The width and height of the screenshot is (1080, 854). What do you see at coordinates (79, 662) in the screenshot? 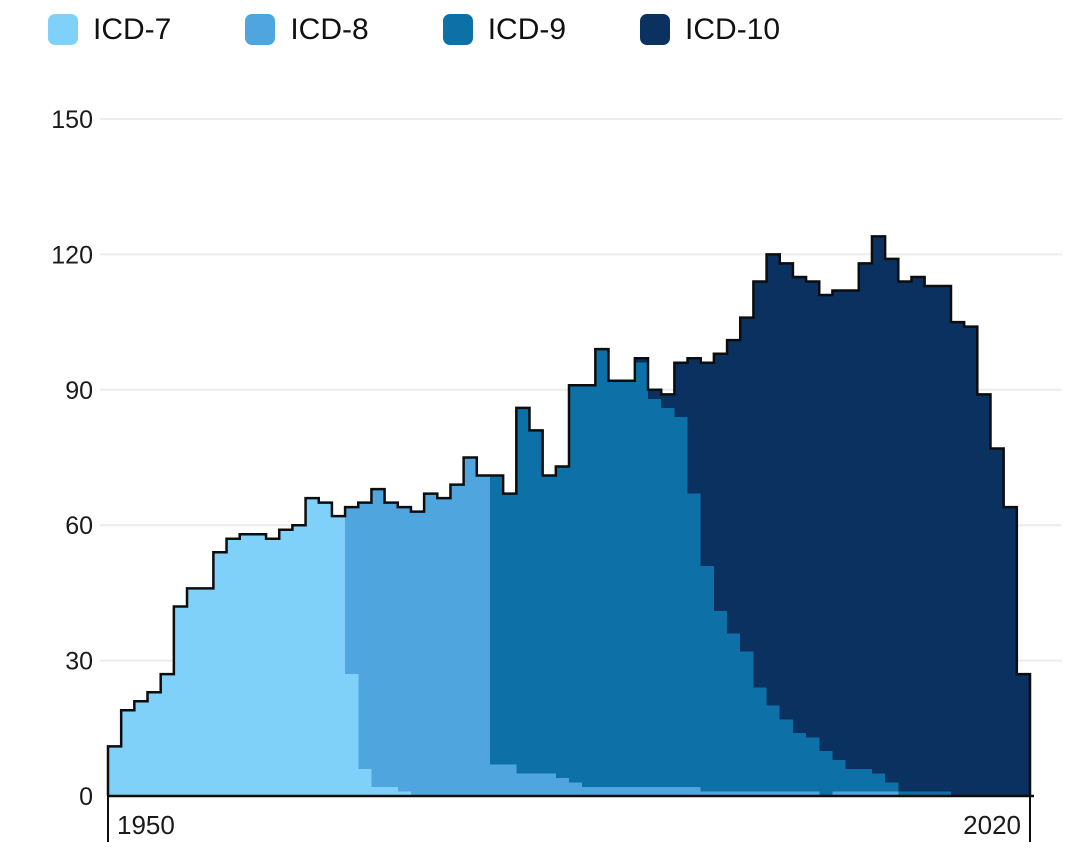
I see `y-tick-label-30: 30` at bounding box center [79, 662].